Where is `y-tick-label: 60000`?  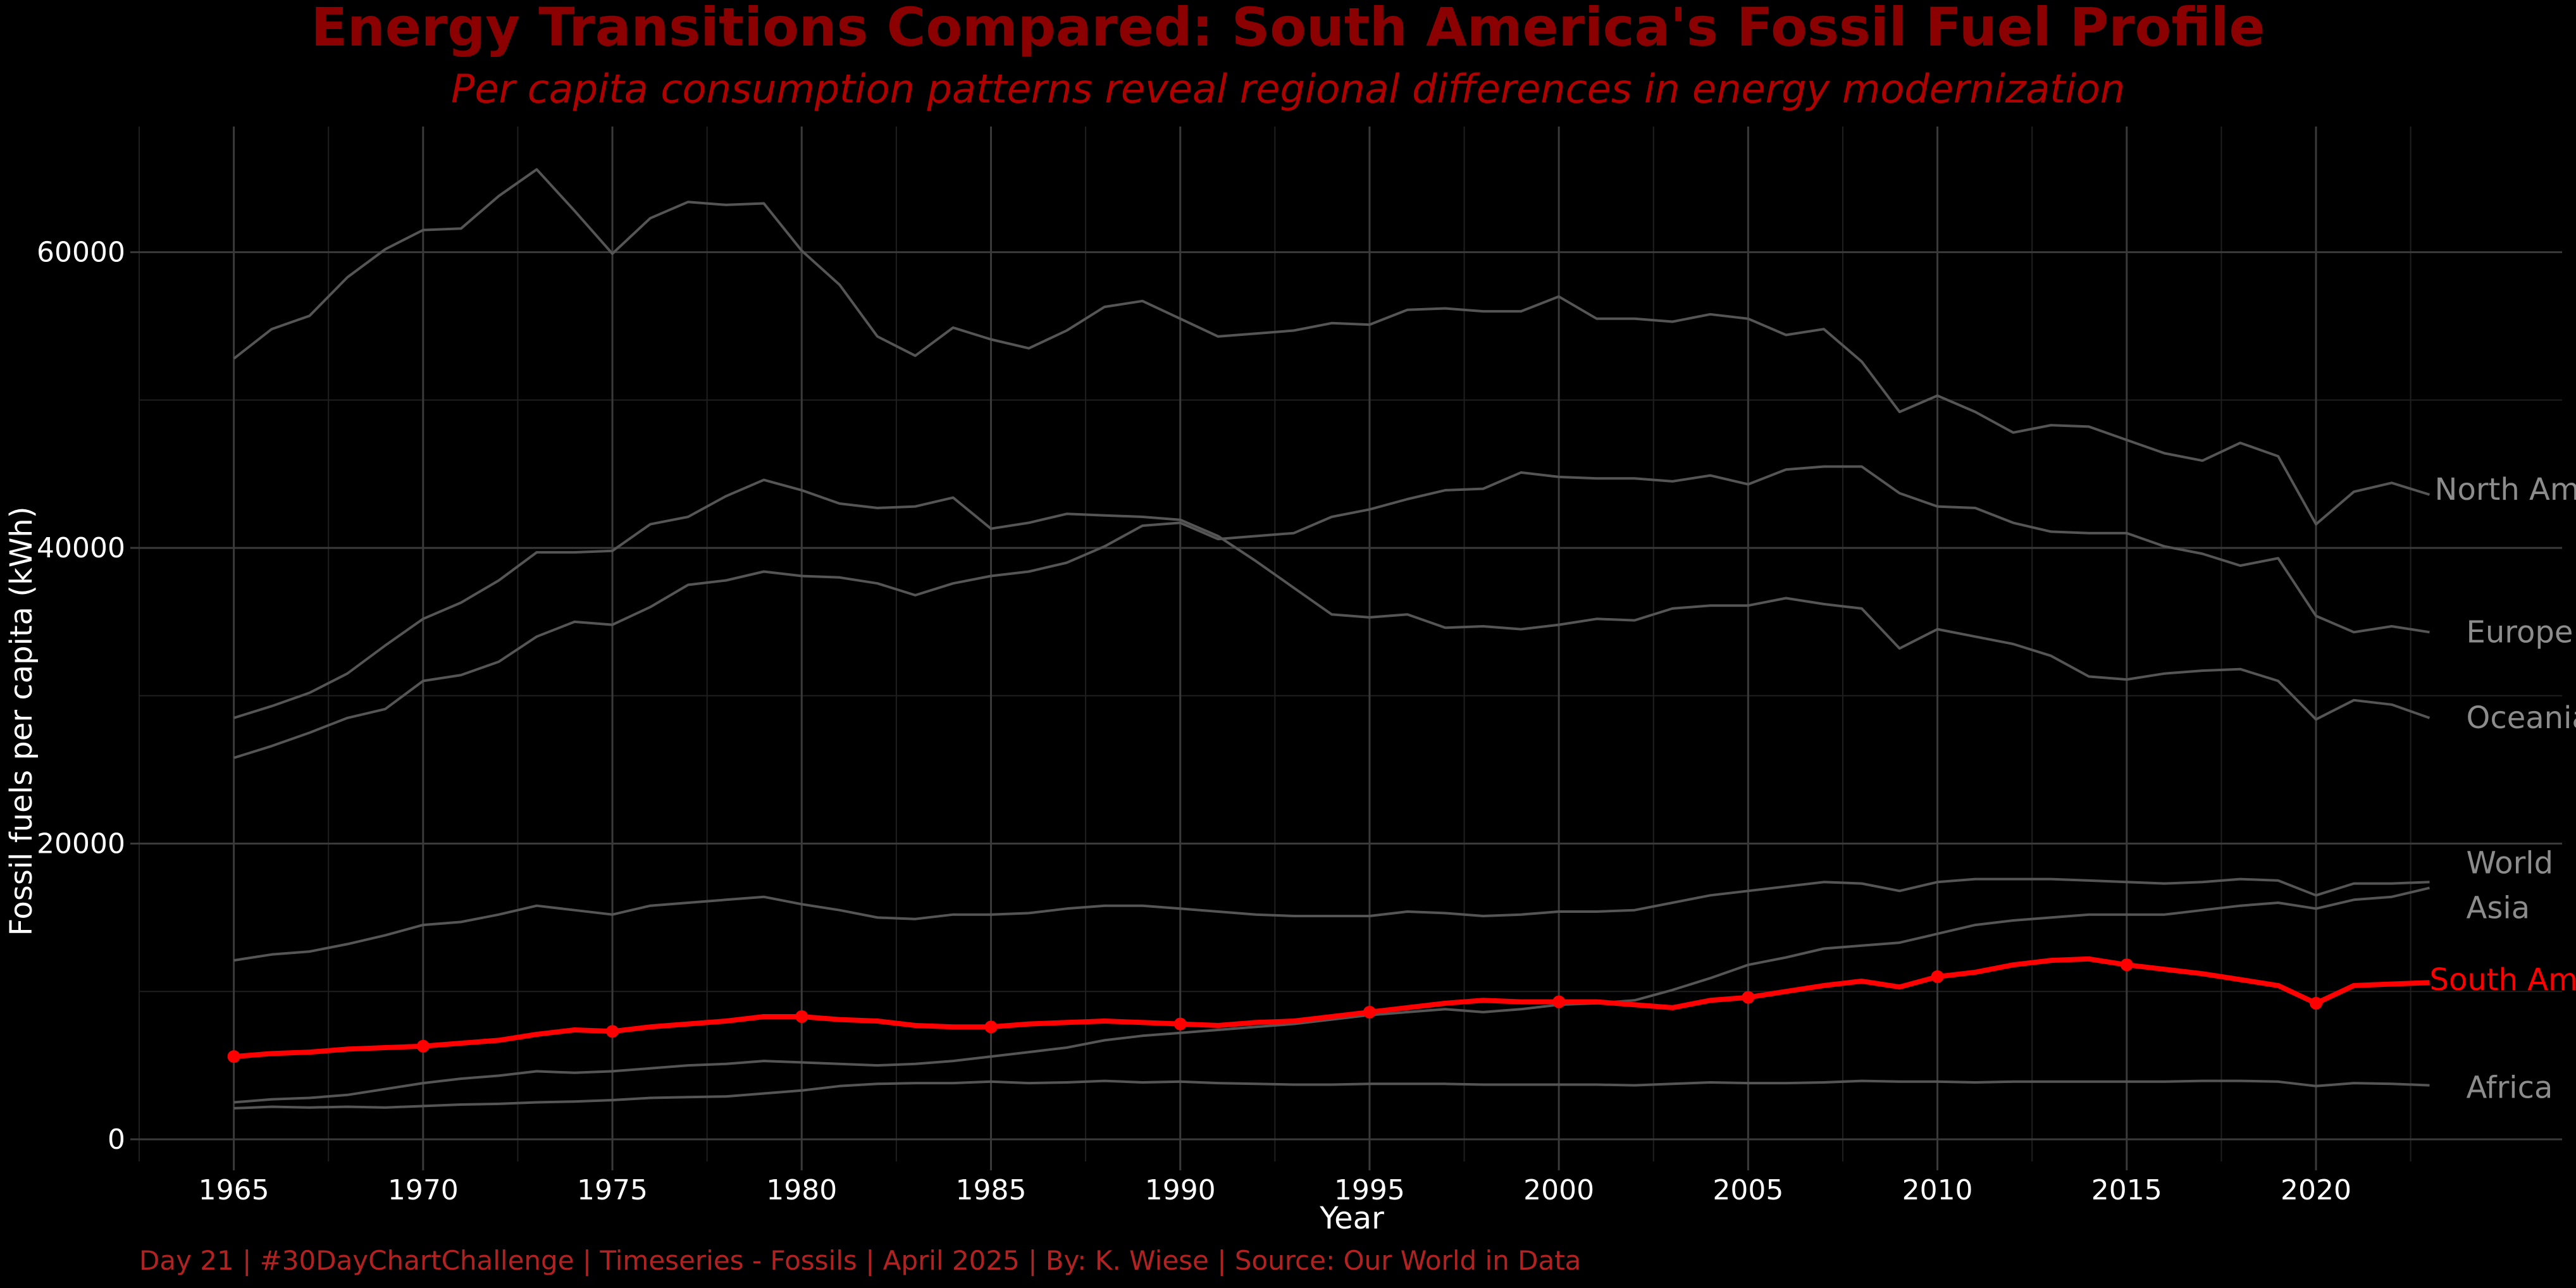 y-tick-label: 60000 is located at coordinates (81, 253).